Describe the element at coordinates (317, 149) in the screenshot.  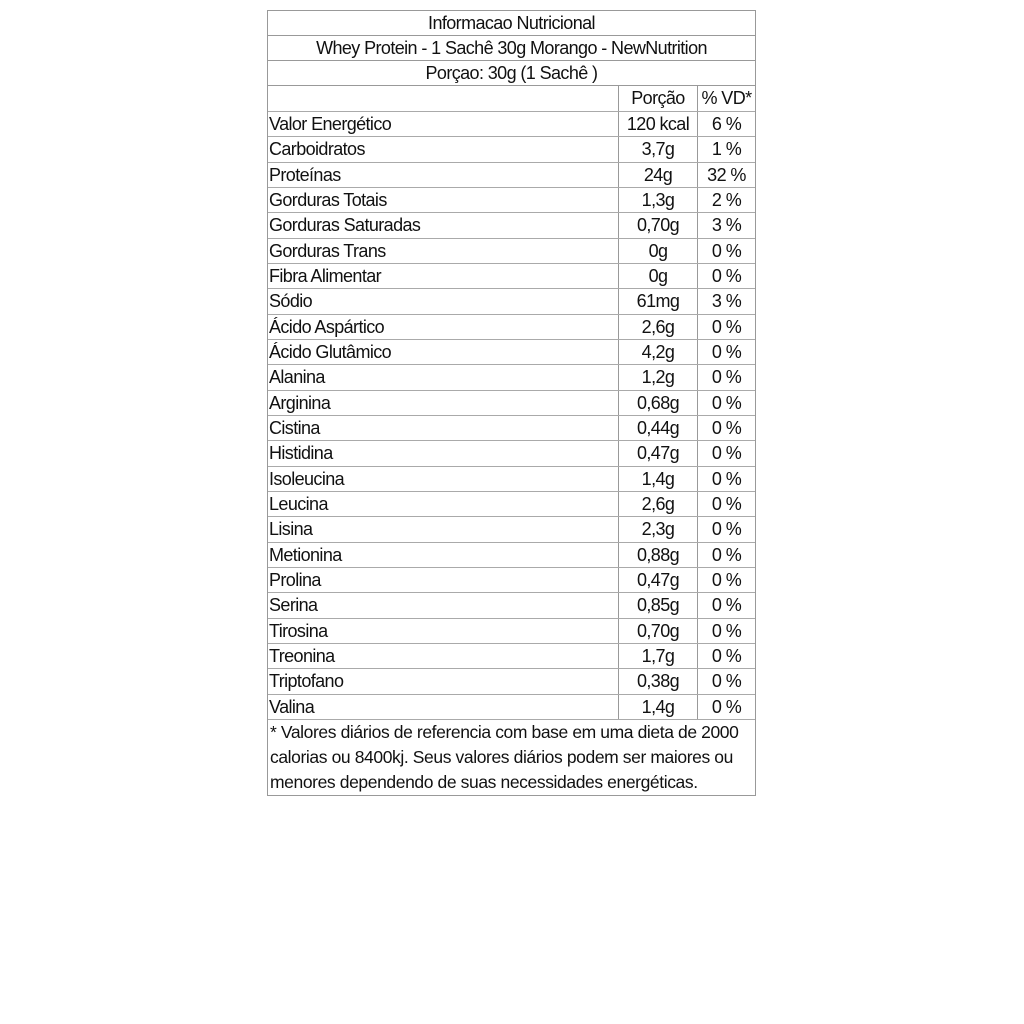
I see `nutrient-name: Carboidratos` at that location.